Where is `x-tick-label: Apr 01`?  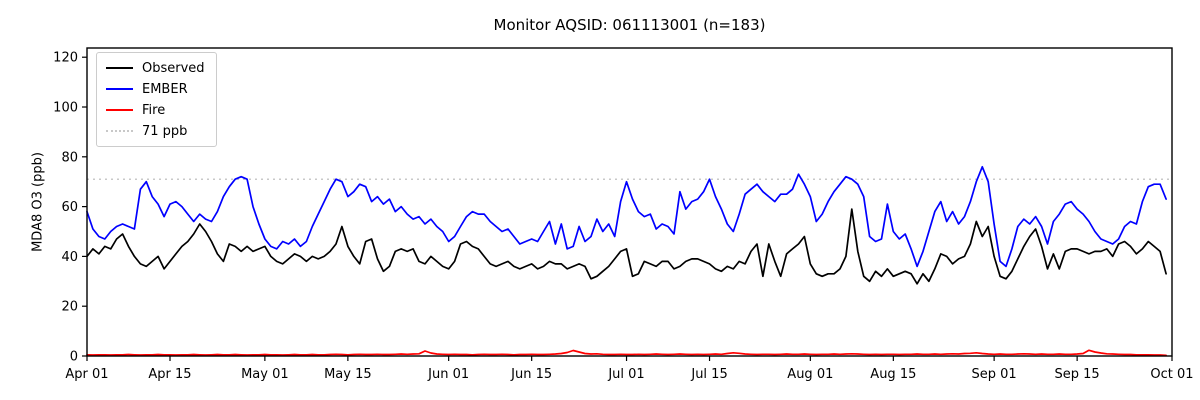
x-tick-label: Apr 01 is located at coordinates (86, 374).